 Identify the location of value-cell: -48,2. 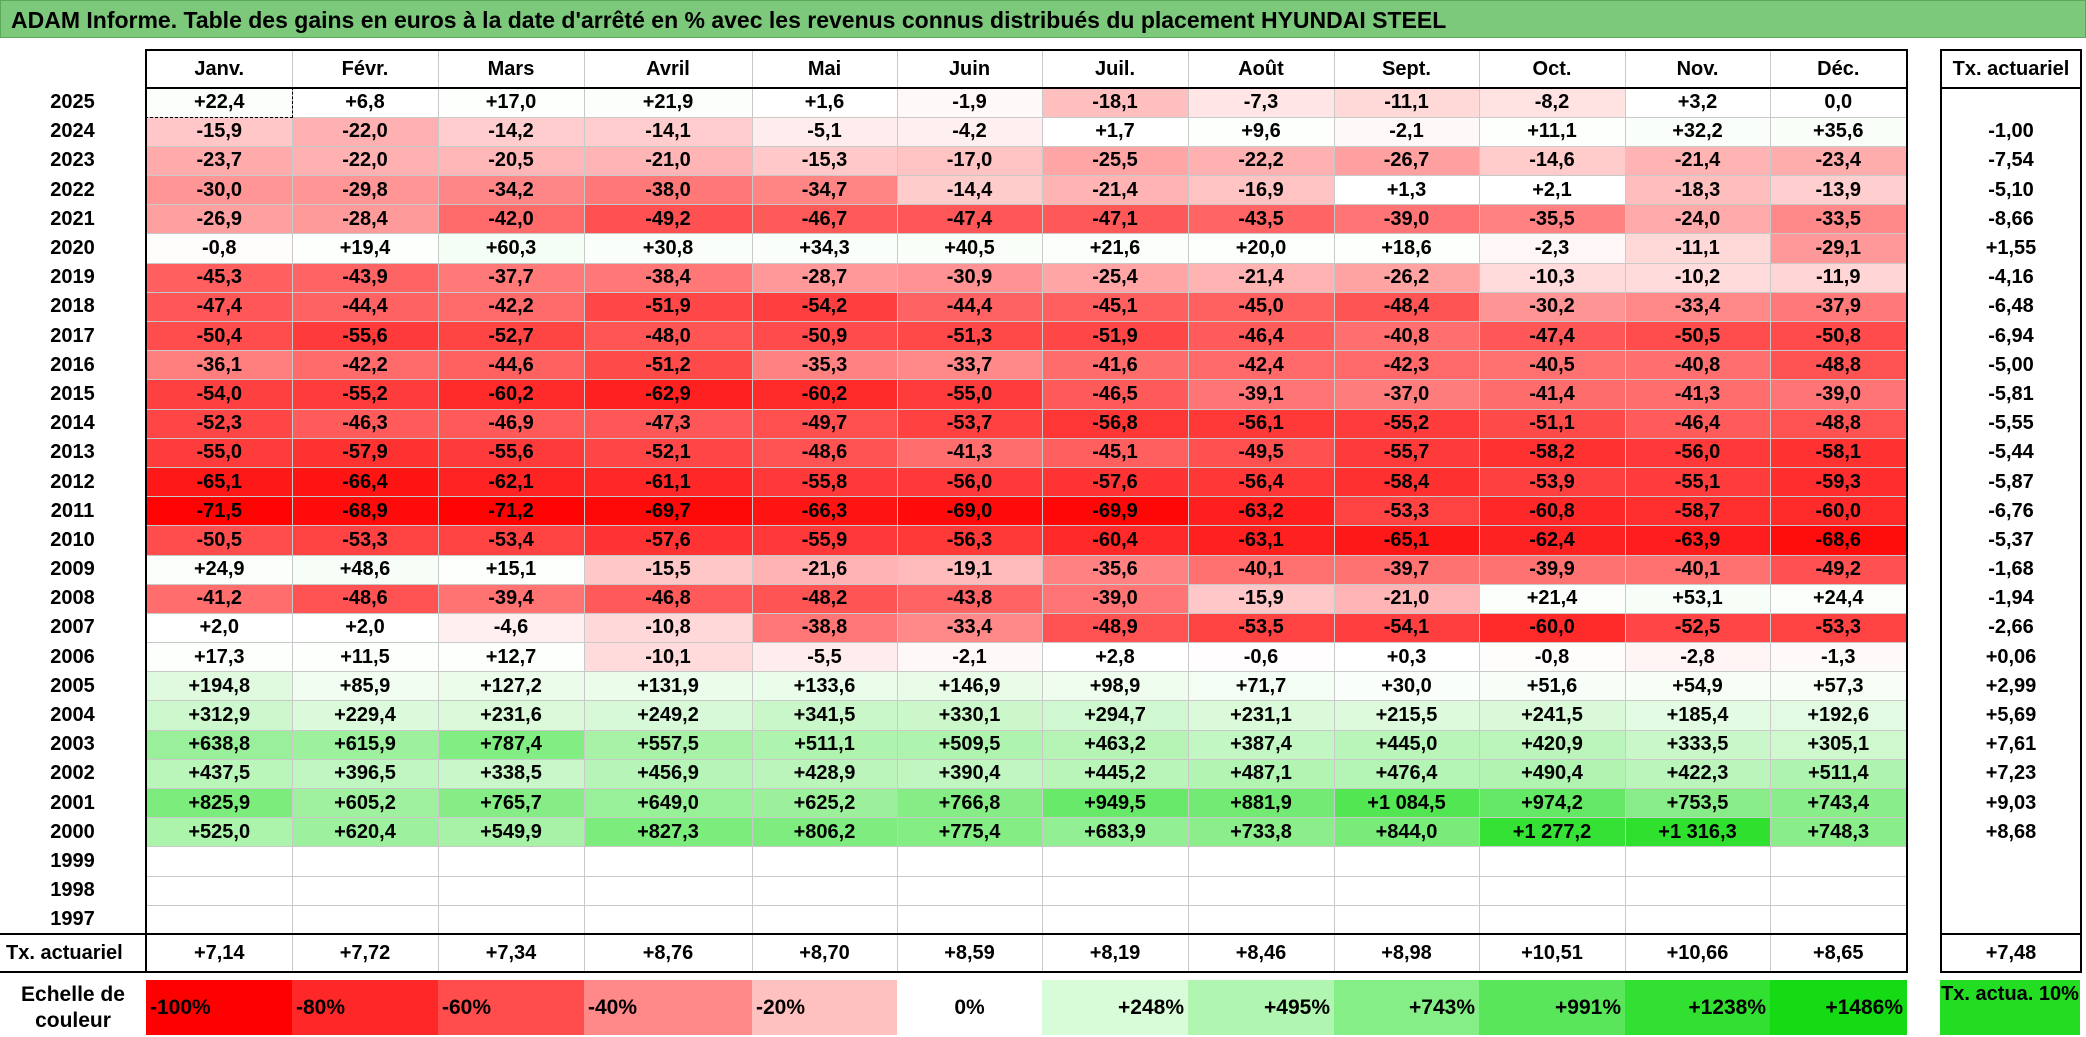
(824, 598).